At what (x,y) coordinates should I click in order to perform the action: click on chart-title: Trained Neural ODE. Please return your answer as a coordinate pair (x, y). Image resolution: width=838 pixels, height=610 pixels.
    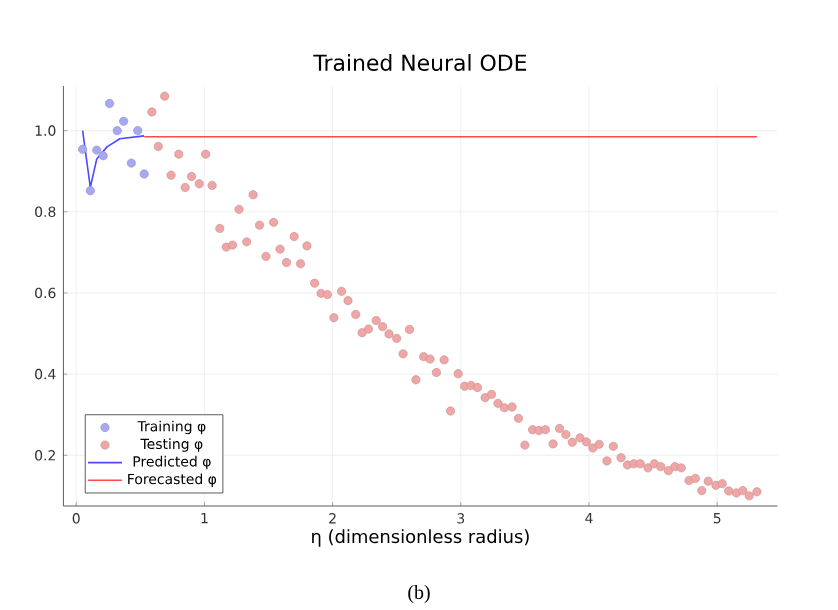
    Looking at the image, I should click on (420, 62).